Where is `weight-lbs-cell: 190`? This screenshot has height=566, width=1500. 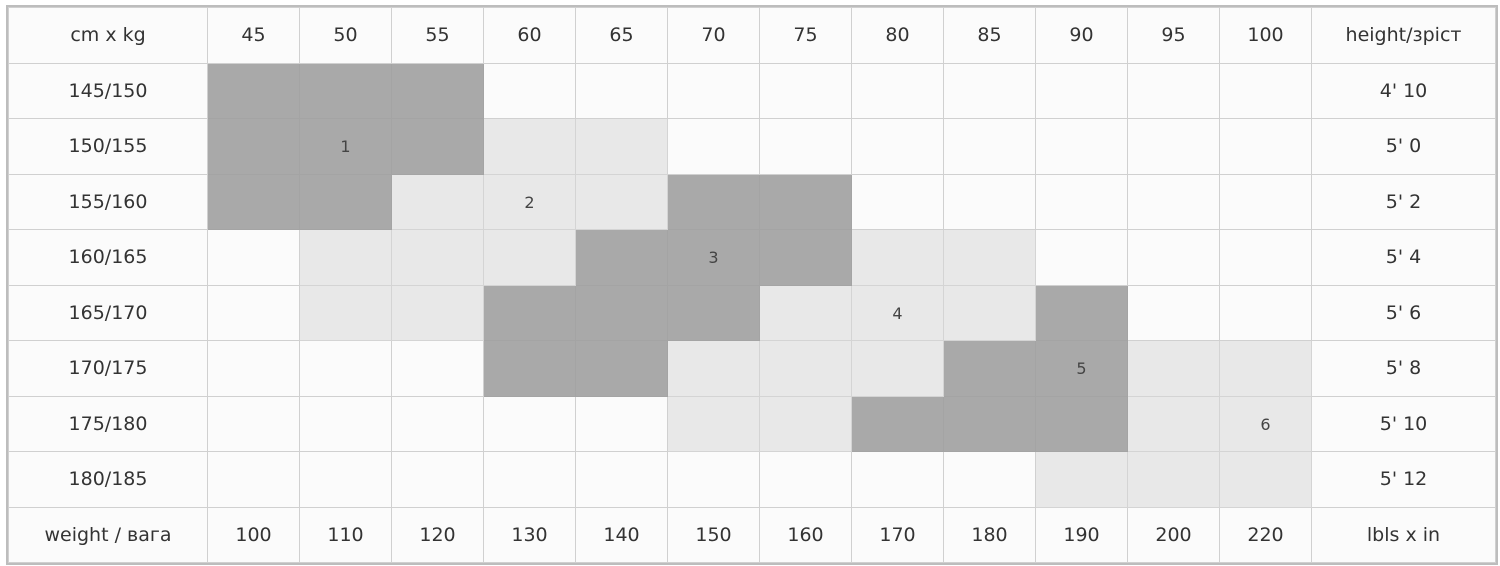
weight-lbs-cell: 190 is located at coordinates (1081, 534).